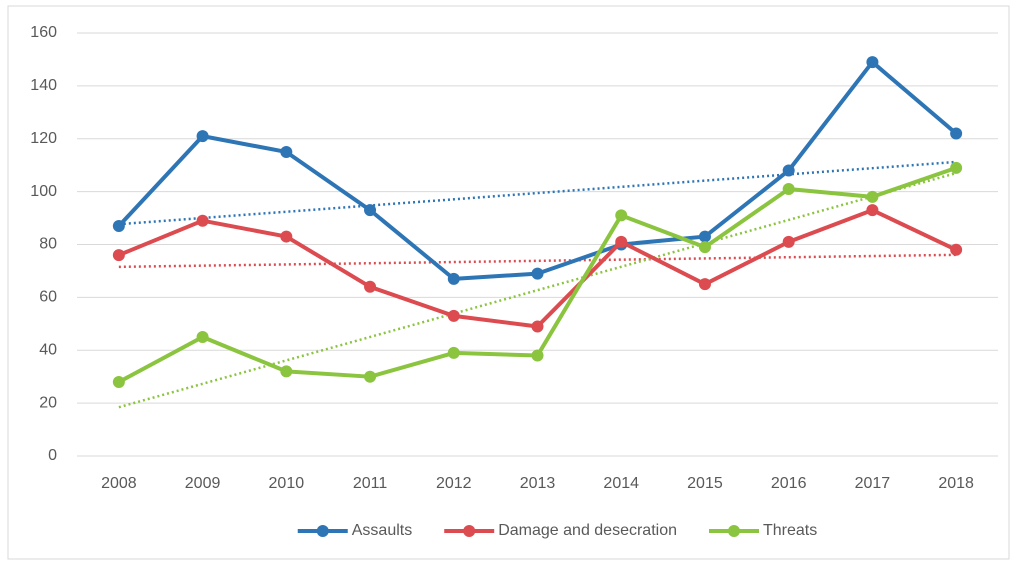  What do you see at coordinates (705, 483) in the screenshot?
I see `x-tick-label: 2015` at bounding box center [705, 483].